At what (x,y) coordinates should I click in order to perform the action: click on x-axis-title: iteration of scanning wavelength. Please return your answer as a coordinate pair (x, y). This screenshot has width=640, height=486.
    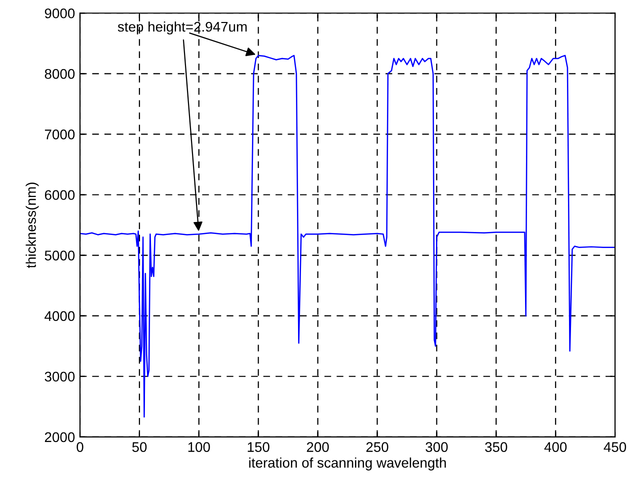
    Looking at the image, I should click on (347, 464).